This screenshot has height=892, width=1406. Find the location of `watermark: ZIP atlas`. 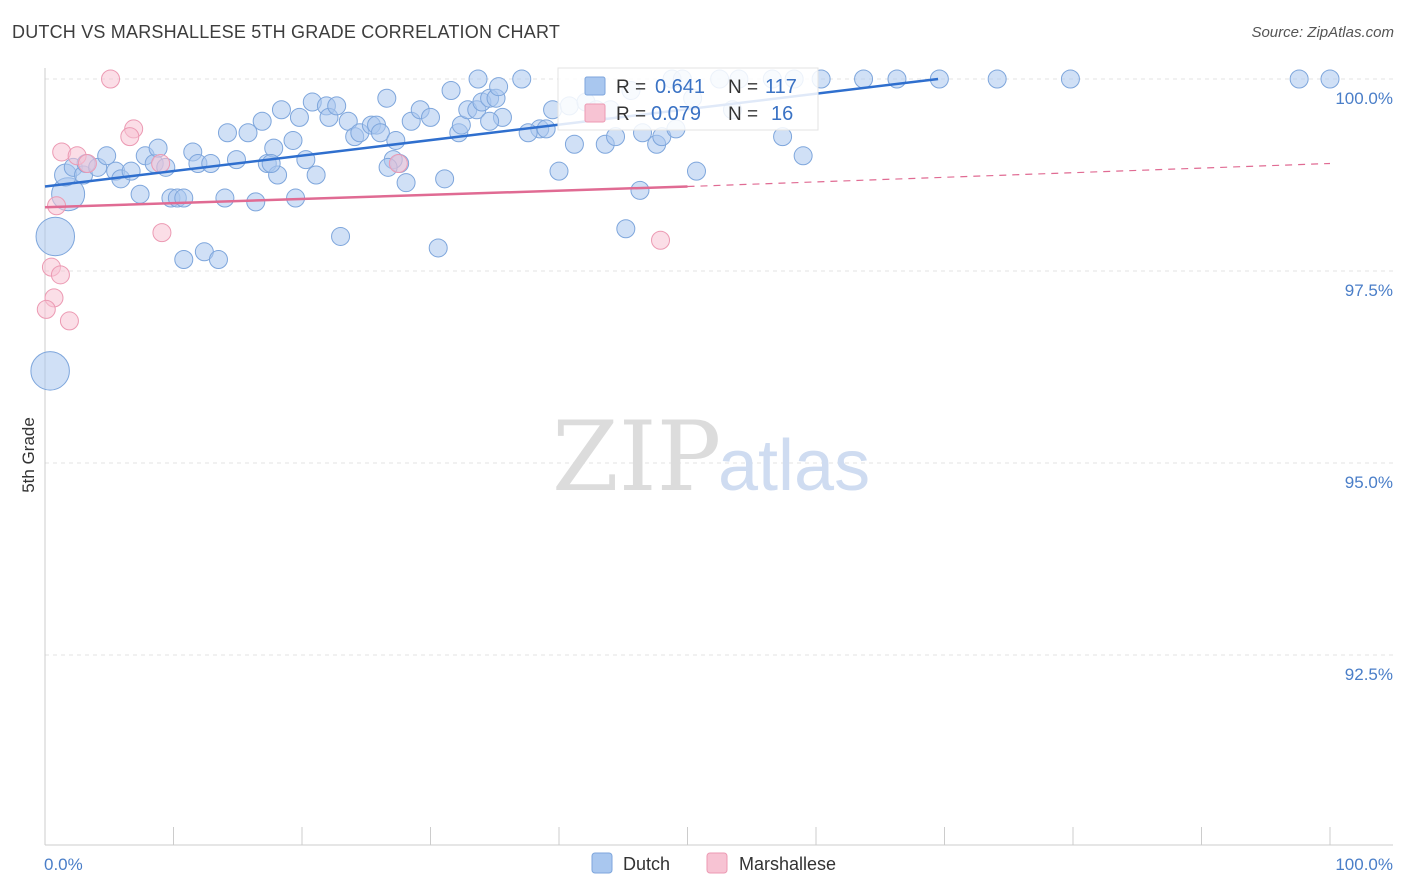

watermark: ZIP atlas is located at coordinates (711, 457).